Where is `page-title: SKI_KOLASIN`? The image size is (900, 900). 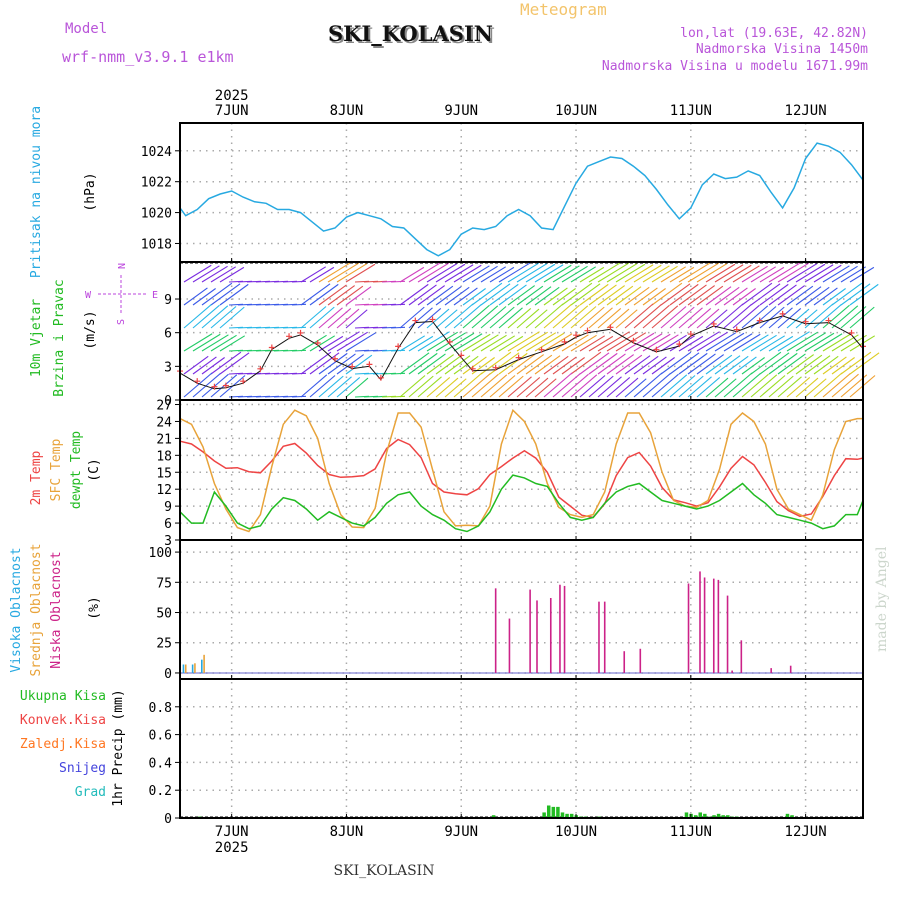
page-title: SKI_KOLASIN is located at coordinates (410, 33).